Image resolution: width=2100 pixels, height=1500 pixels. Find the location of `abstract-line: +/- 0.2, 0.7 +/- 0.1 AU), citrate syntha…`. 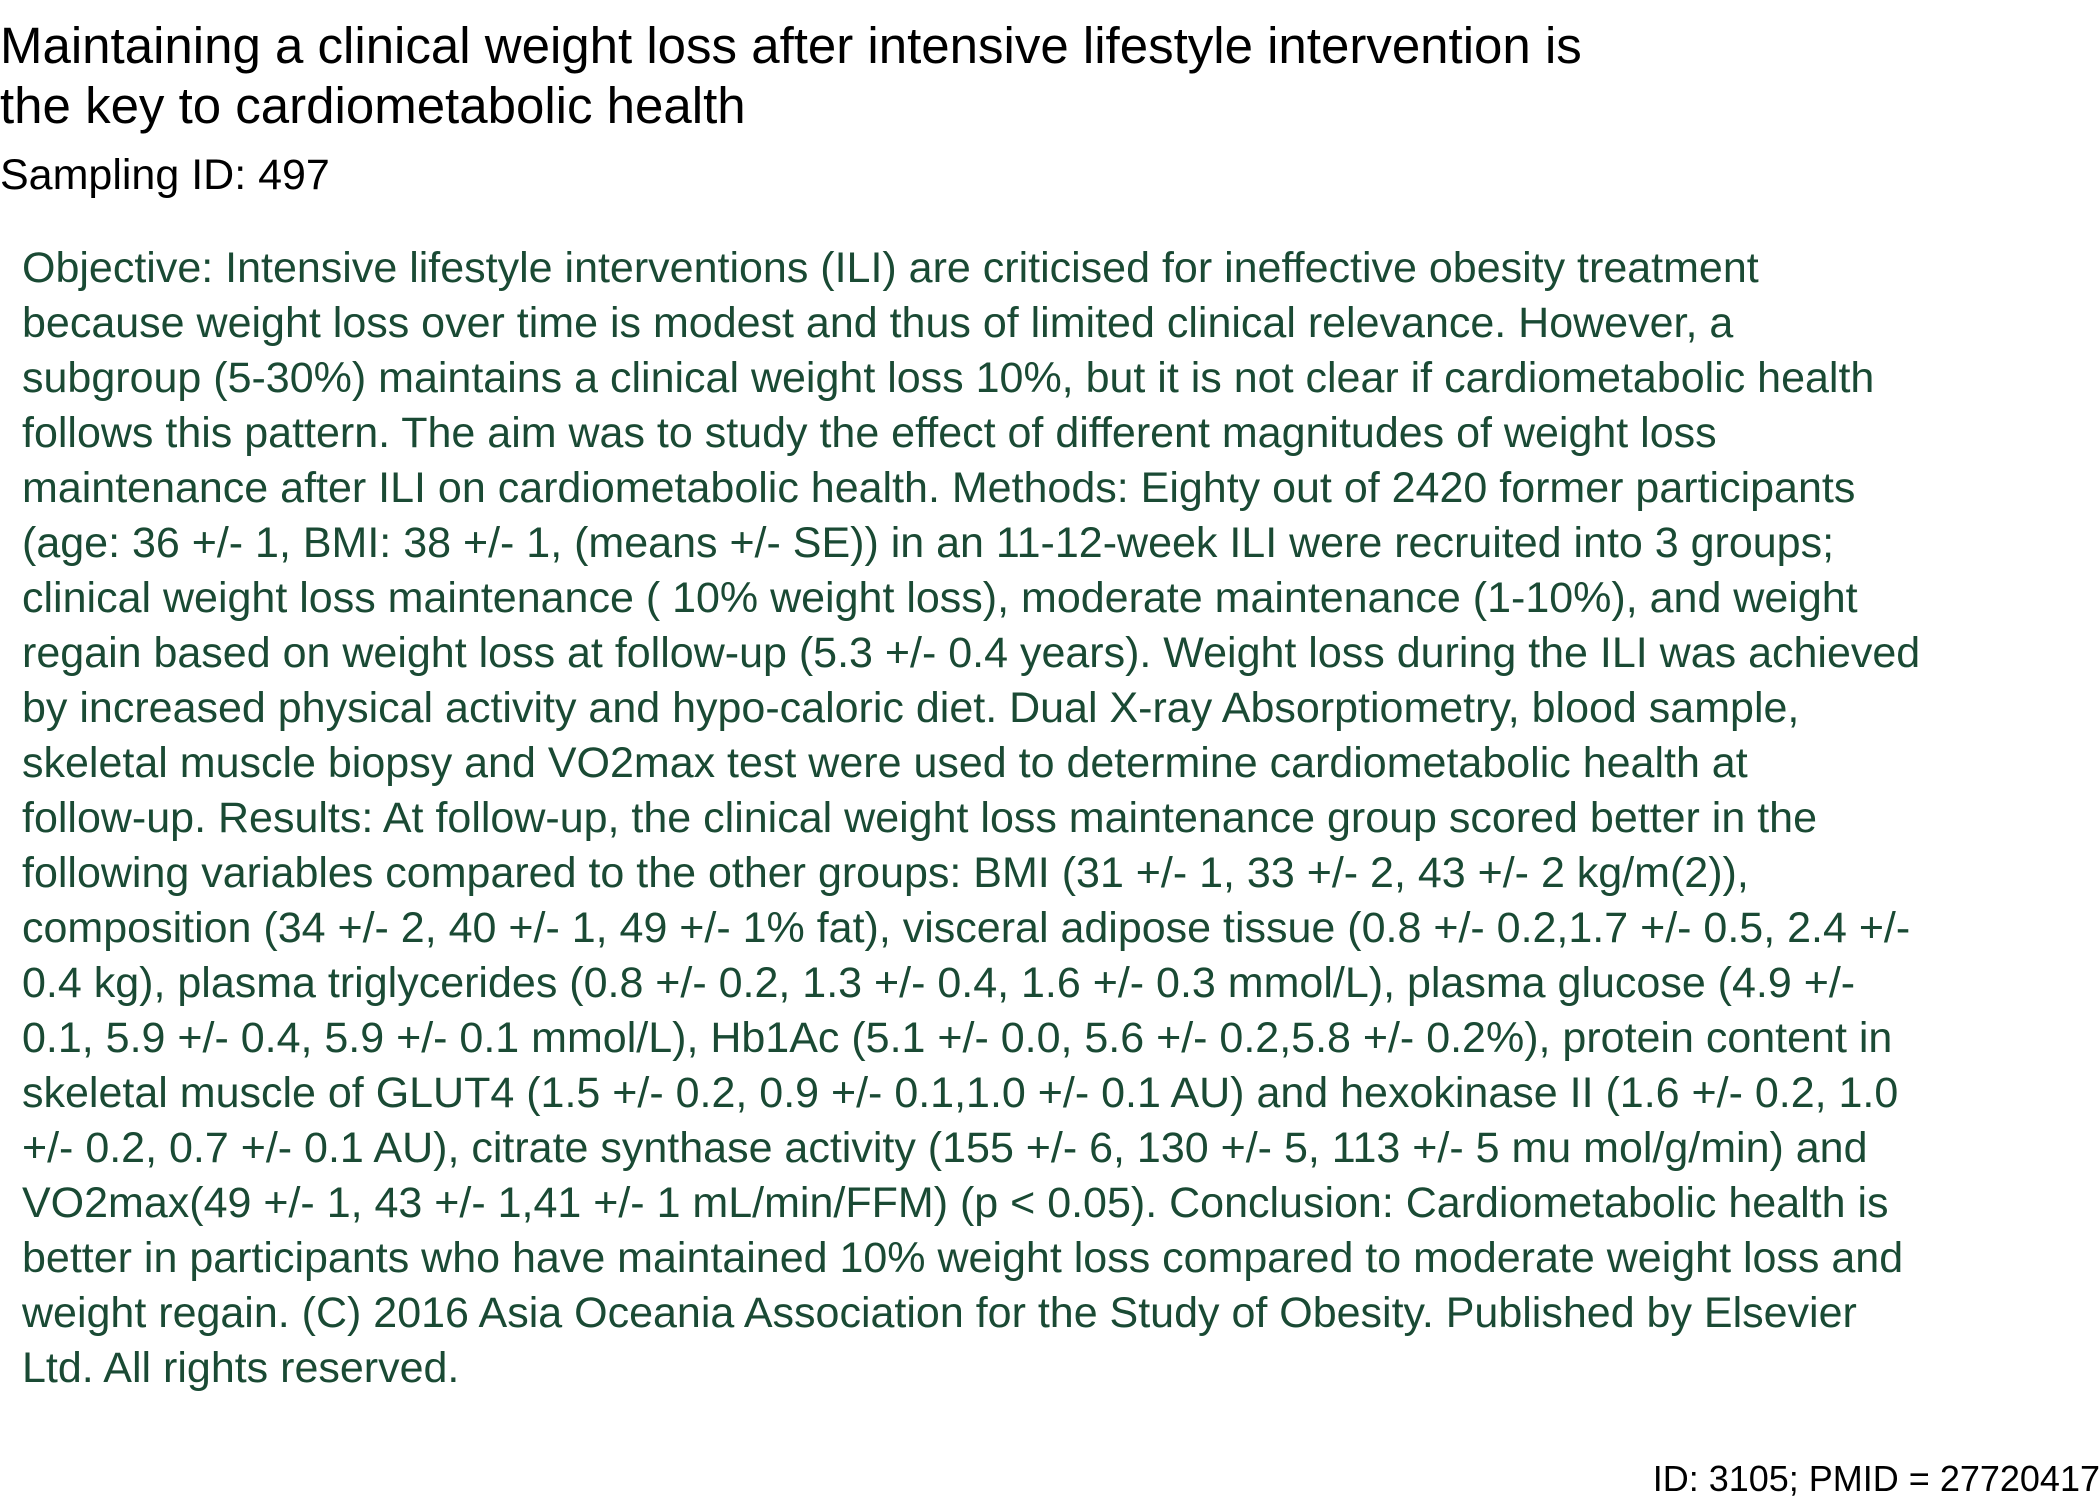

abstract-line: +/- 0.2, 0.7 +/- 0.1 AU), citrate syntha… is located at coordinates (945, 1148).